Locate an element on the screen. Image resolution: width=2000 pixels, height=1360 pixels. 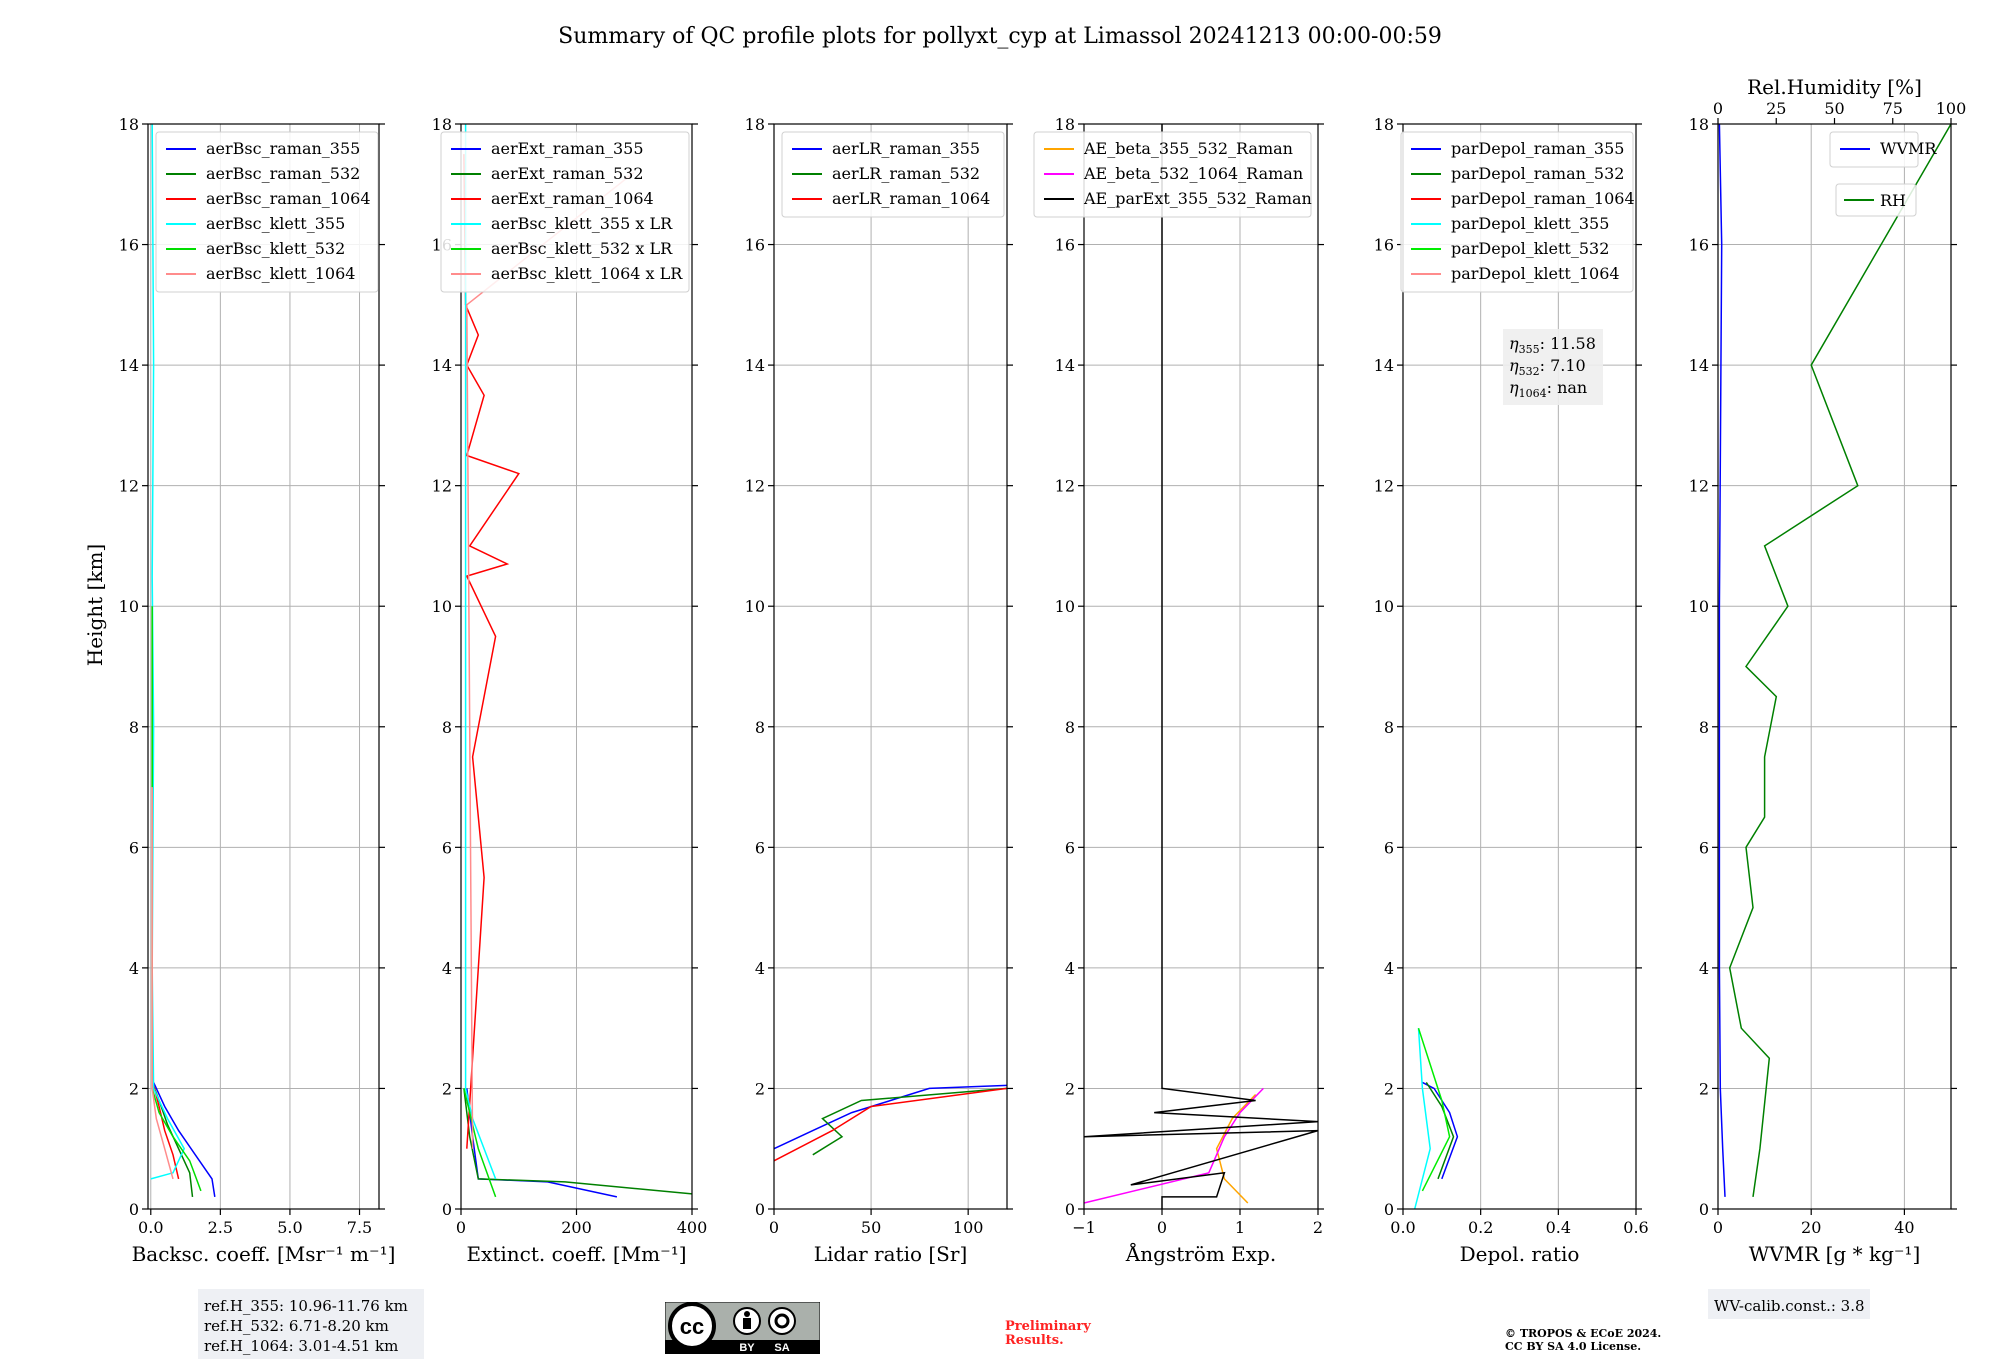
x-axis-label: Ångström Exp. is located at coordinates (1200, 1253).